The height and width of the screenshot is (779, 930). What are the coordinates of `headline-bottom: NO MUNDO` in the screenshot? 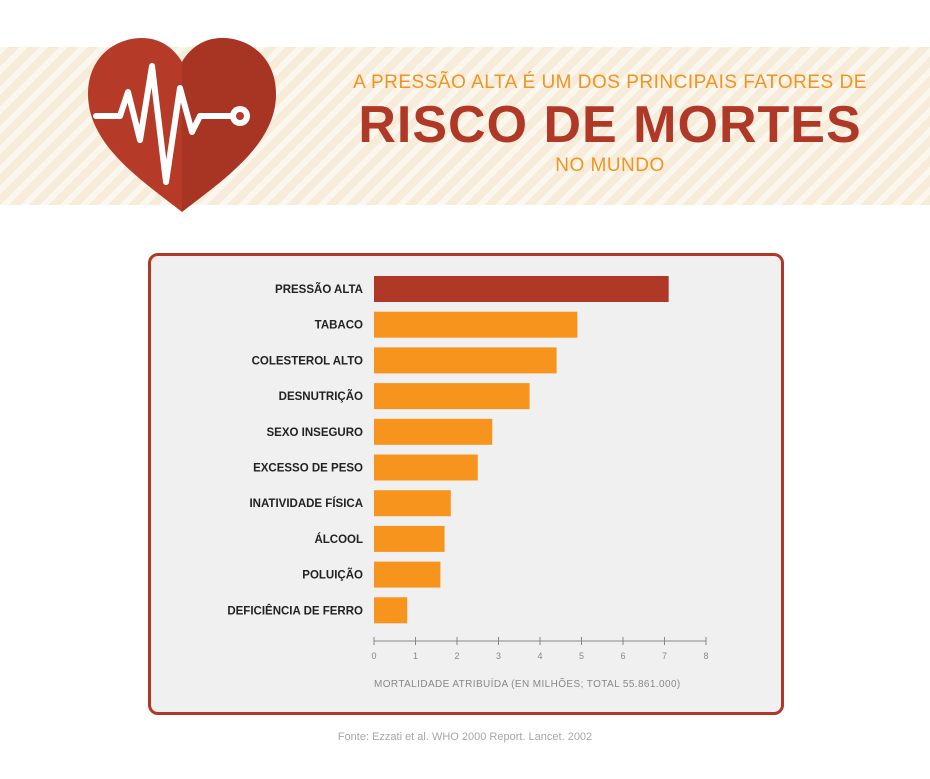 It's located at (610, 165).